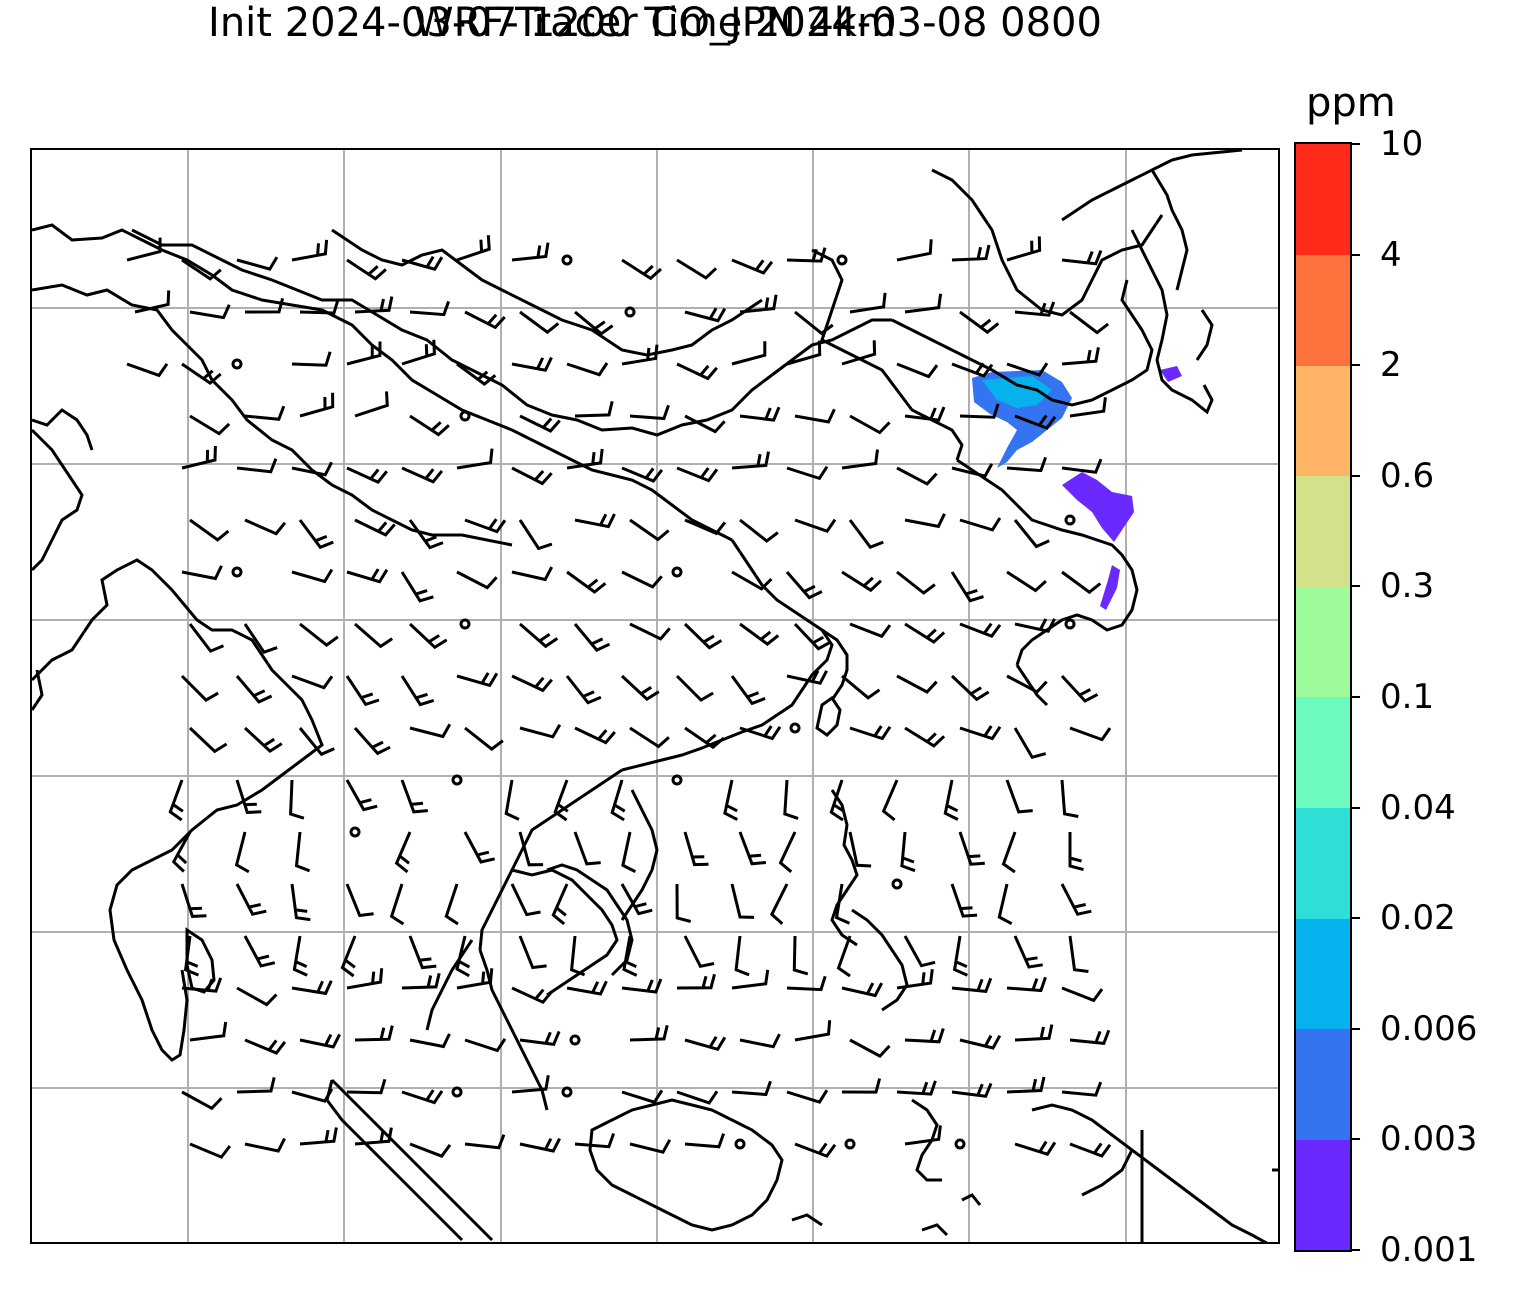  I want to click on colorbar-tick-label: 0.003, so click(1429, 1139).